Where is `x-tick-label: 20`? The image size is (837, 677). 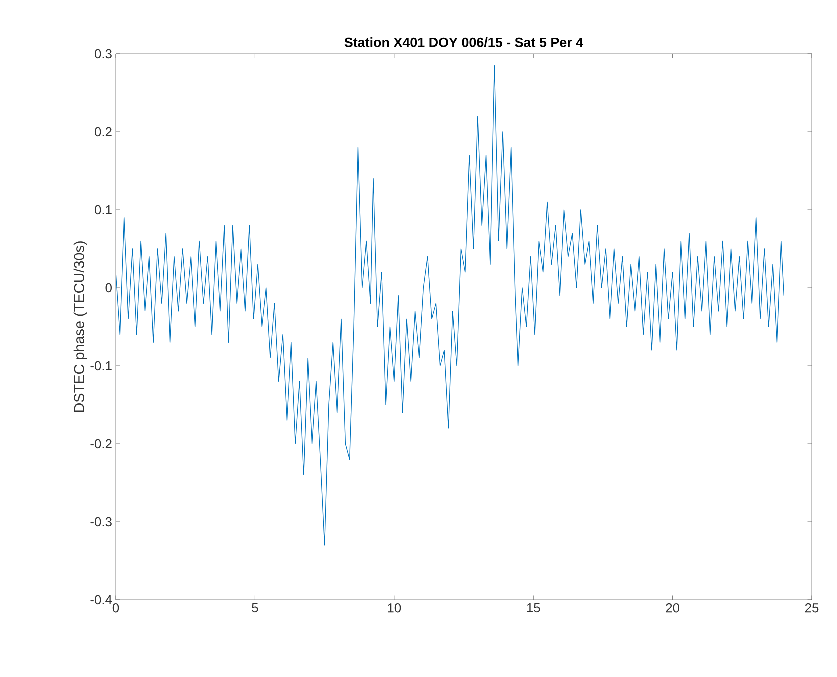
x-tick-label: 20 is located at coordinates (673, 608).